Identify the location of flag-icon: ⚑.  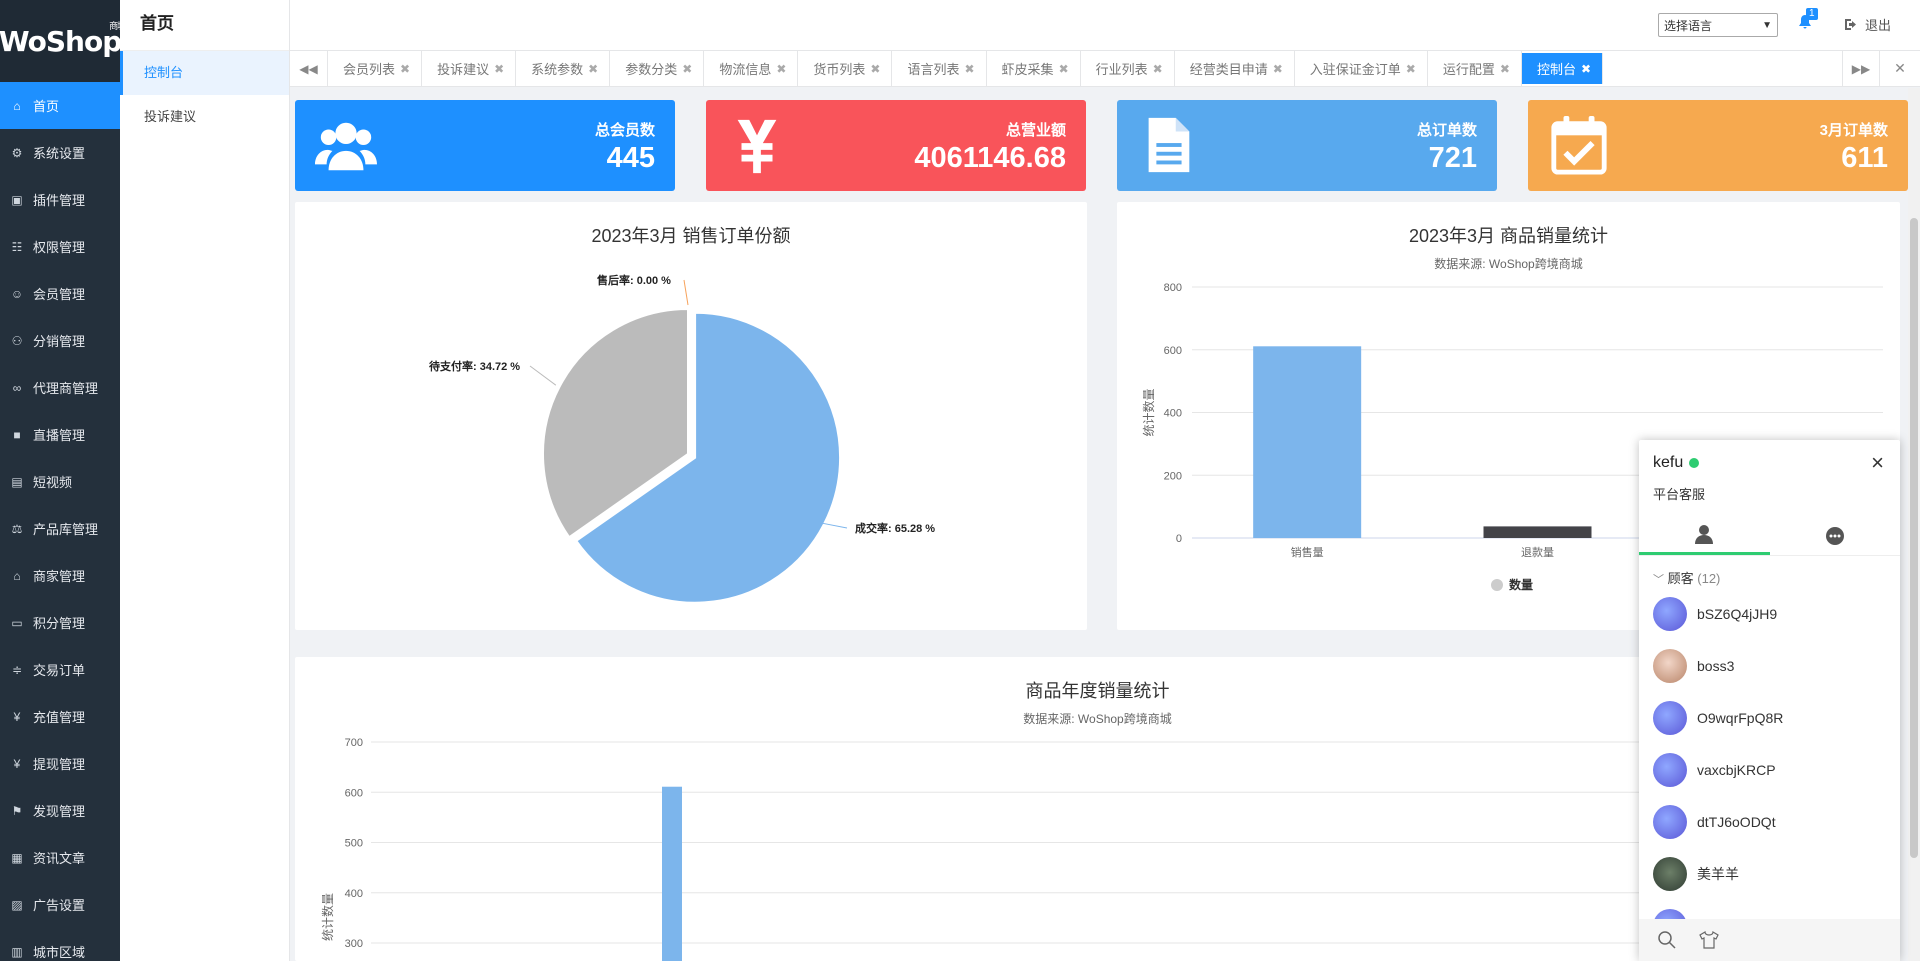
(17, 810).